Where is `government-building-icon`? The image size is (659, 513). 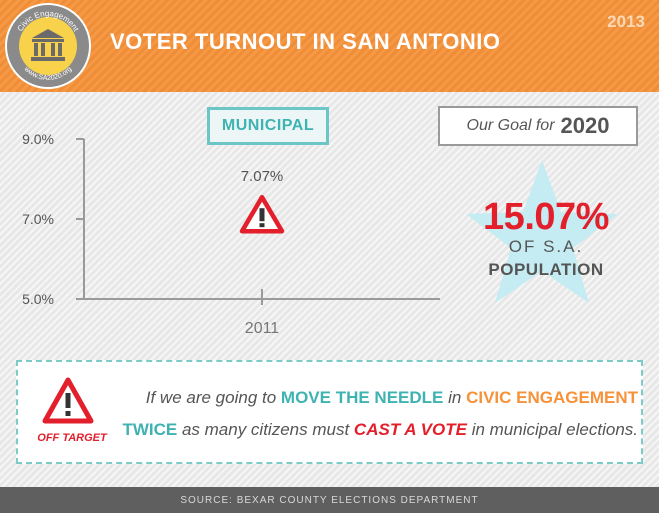 government-building-icon is located at coordinates (48, 45).